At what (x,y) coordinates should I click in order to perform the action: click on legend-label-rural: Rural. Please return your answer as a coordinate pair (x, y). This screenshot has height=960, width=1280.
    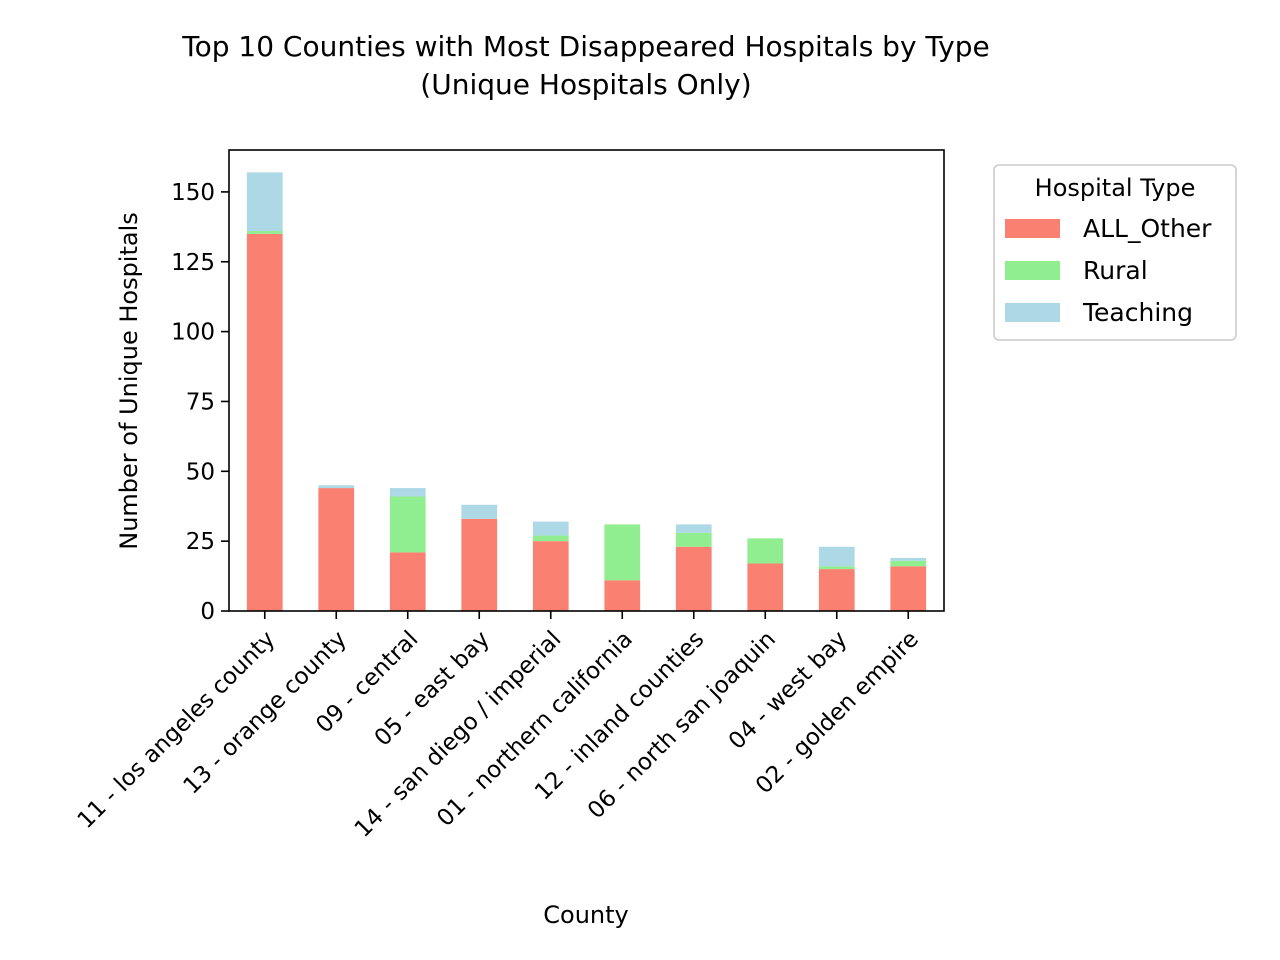
    Looking at the image, I should click on (1115, 270).